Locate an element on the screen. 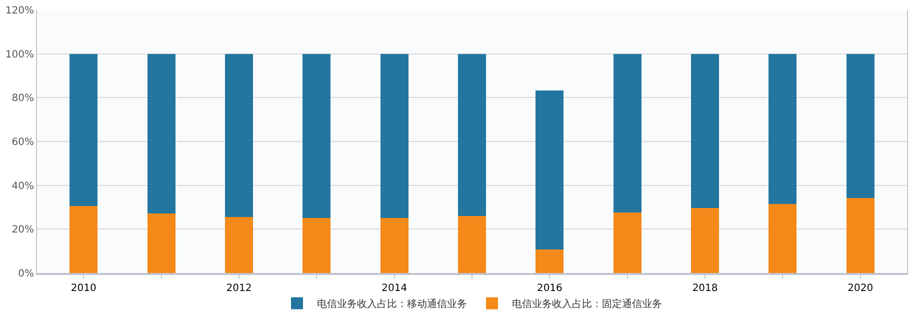 Image resolution: width=913 pixels, height=323 pixels. x-tick-label: 2018 is located at coordinates (705, 288).